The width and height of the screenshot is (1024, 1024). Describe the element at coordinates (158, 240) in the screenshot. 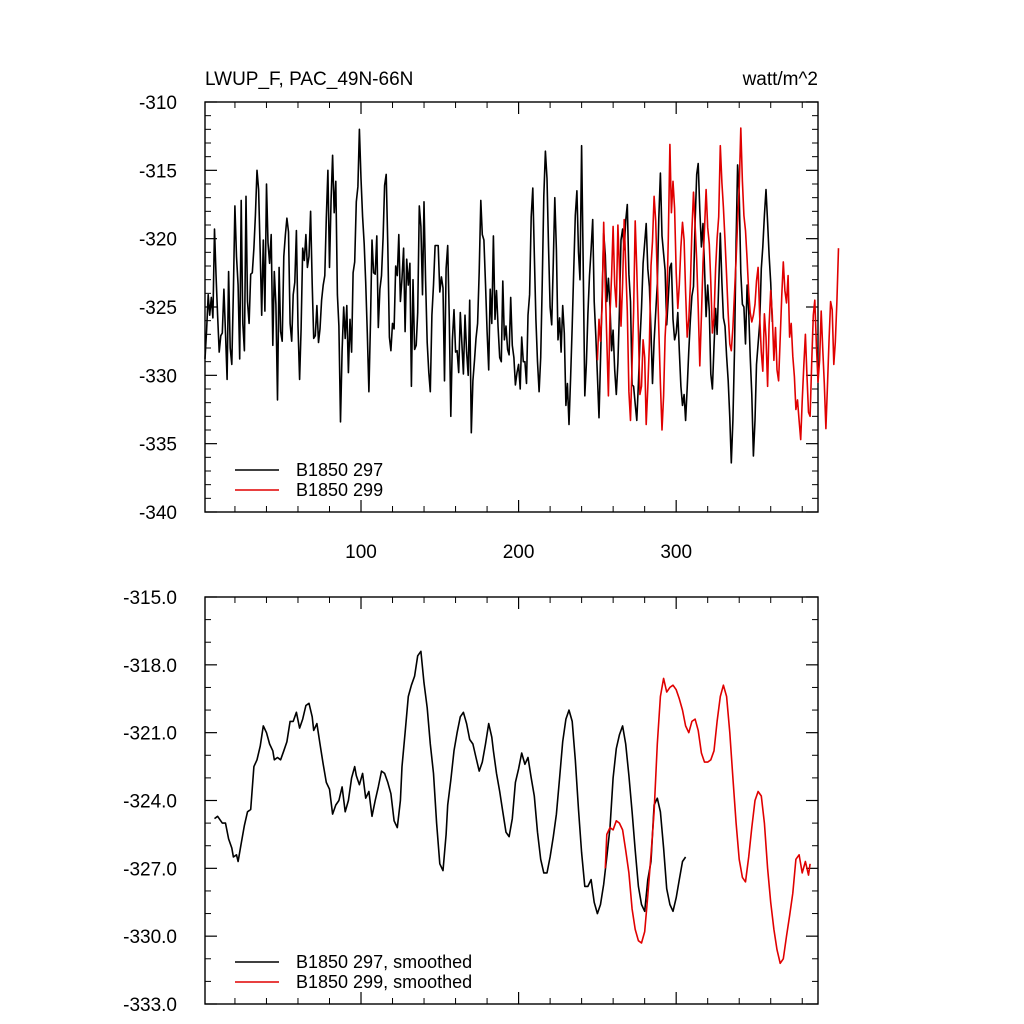

I see `y-tick-label: -320` at that location.